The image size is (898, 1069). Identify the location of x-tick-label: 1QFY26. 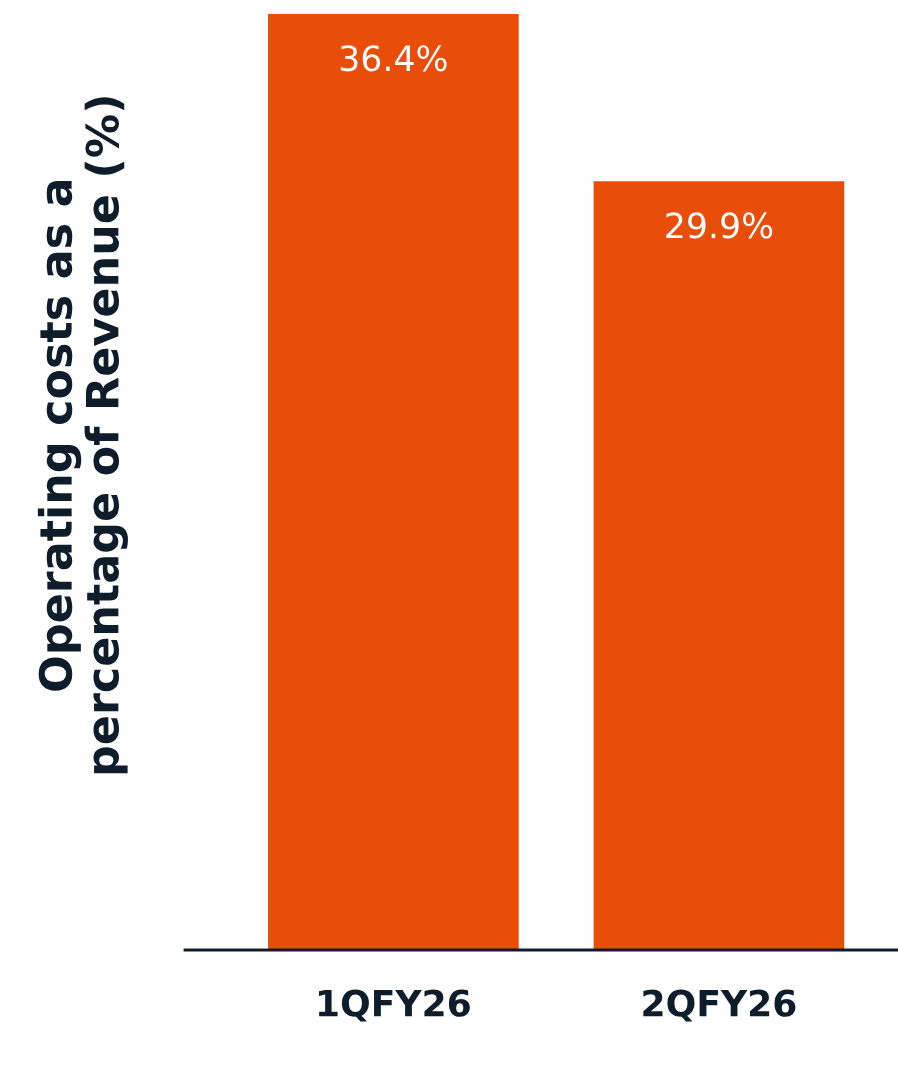
(394, 1005).